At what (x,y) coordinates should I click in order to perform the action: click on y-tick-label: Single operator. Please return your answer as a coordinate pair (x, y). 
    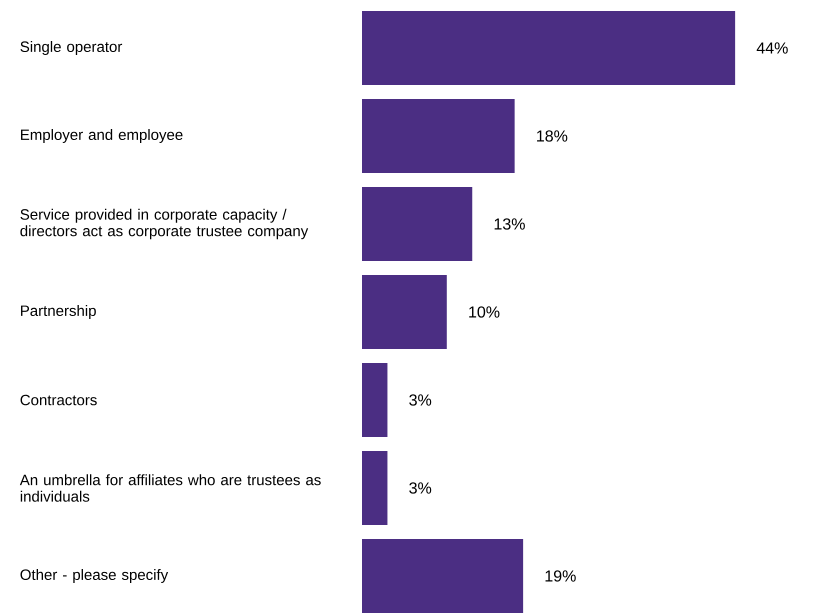
    Looking at the image, I should click on (71, 48).